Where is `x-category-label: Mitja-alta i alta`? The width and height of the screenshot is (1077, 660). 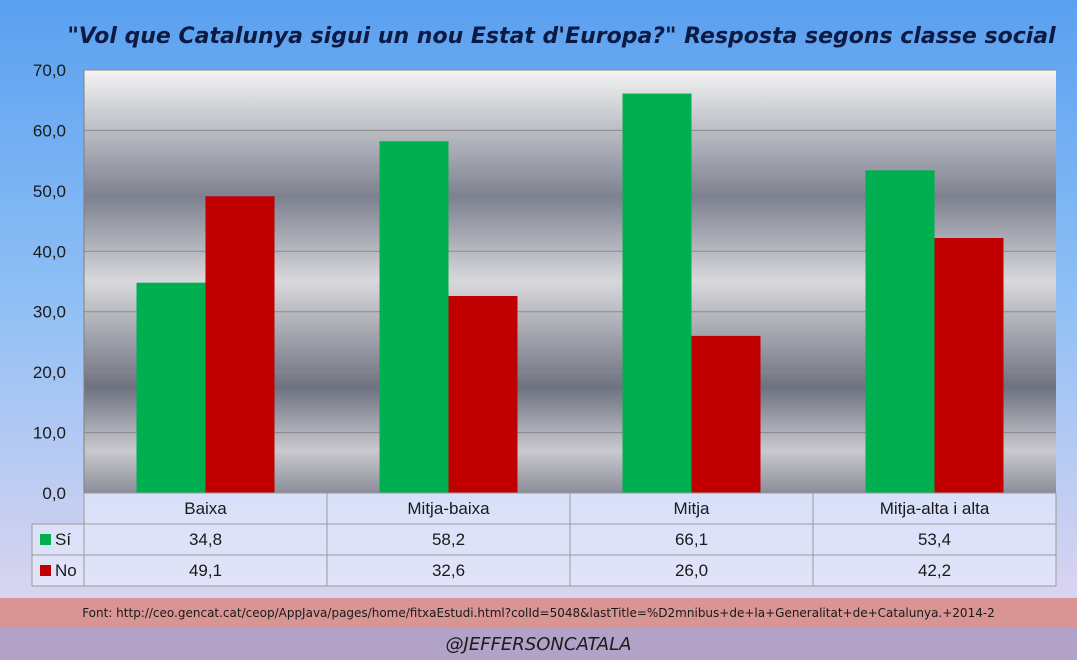 x-category-label: Mitja-alta i alta is located at coordinates (935, 508).